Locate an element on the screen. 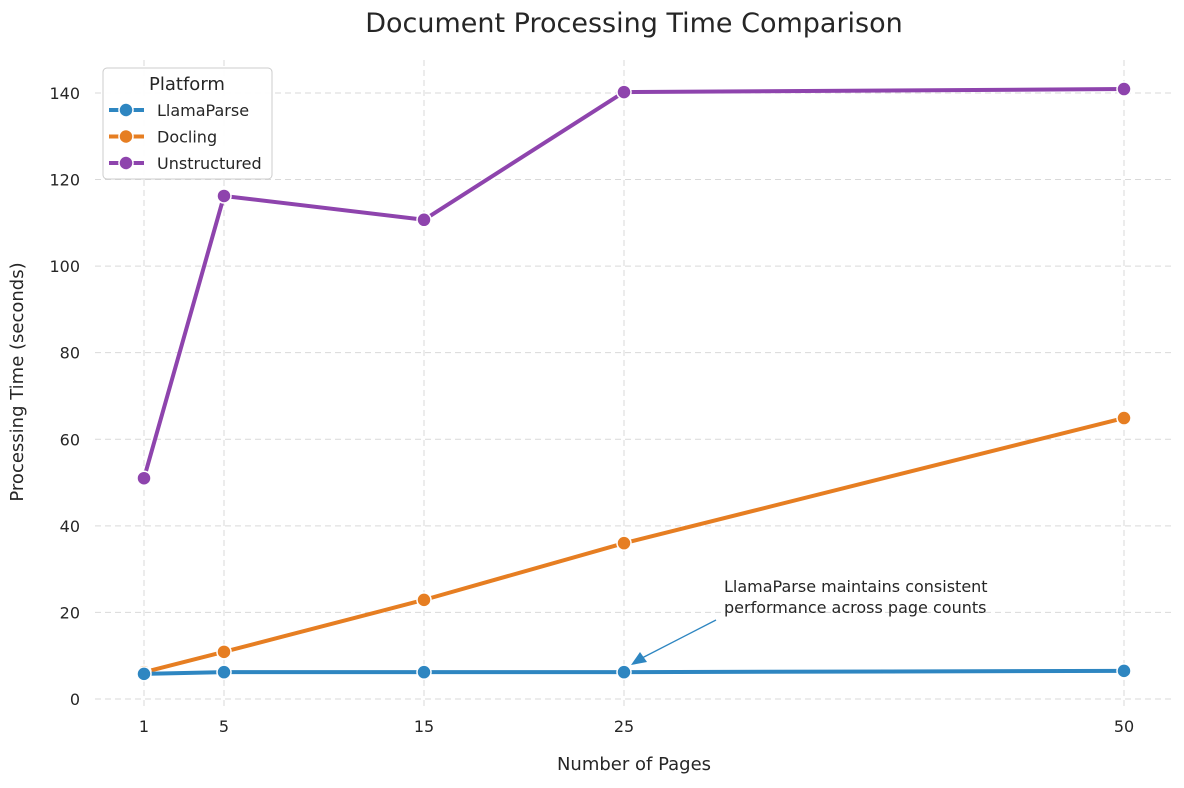  legend-item-unstructured: Unstructured is located at coordinates (185, 163).